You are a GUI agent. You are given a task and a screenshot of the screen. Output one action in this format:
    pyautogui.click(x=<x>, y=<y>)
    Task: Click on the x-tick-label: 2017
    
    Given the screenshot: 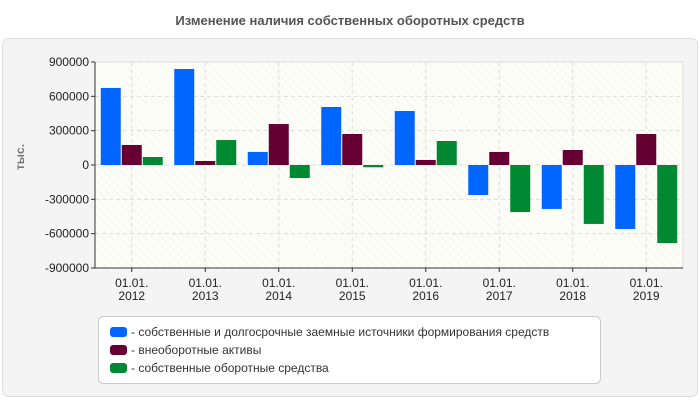 What is the action you would take?
    pyautogui.click(x=499, y=296)
    